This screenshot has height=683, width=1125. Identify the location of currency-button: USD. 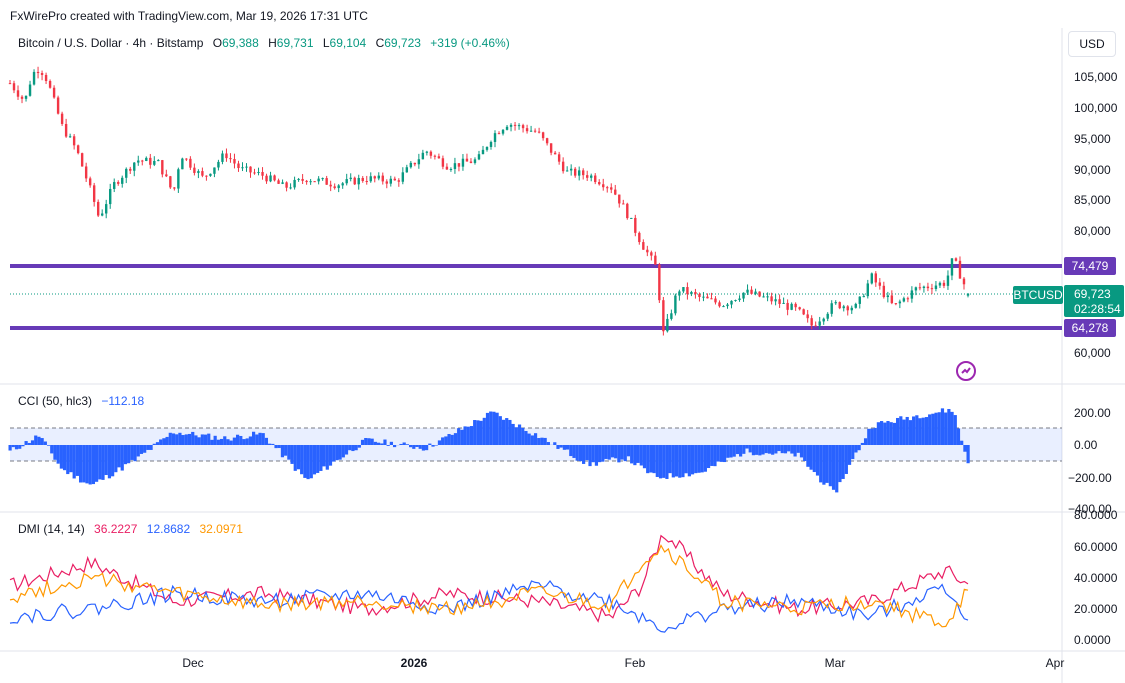
(1092, 44).